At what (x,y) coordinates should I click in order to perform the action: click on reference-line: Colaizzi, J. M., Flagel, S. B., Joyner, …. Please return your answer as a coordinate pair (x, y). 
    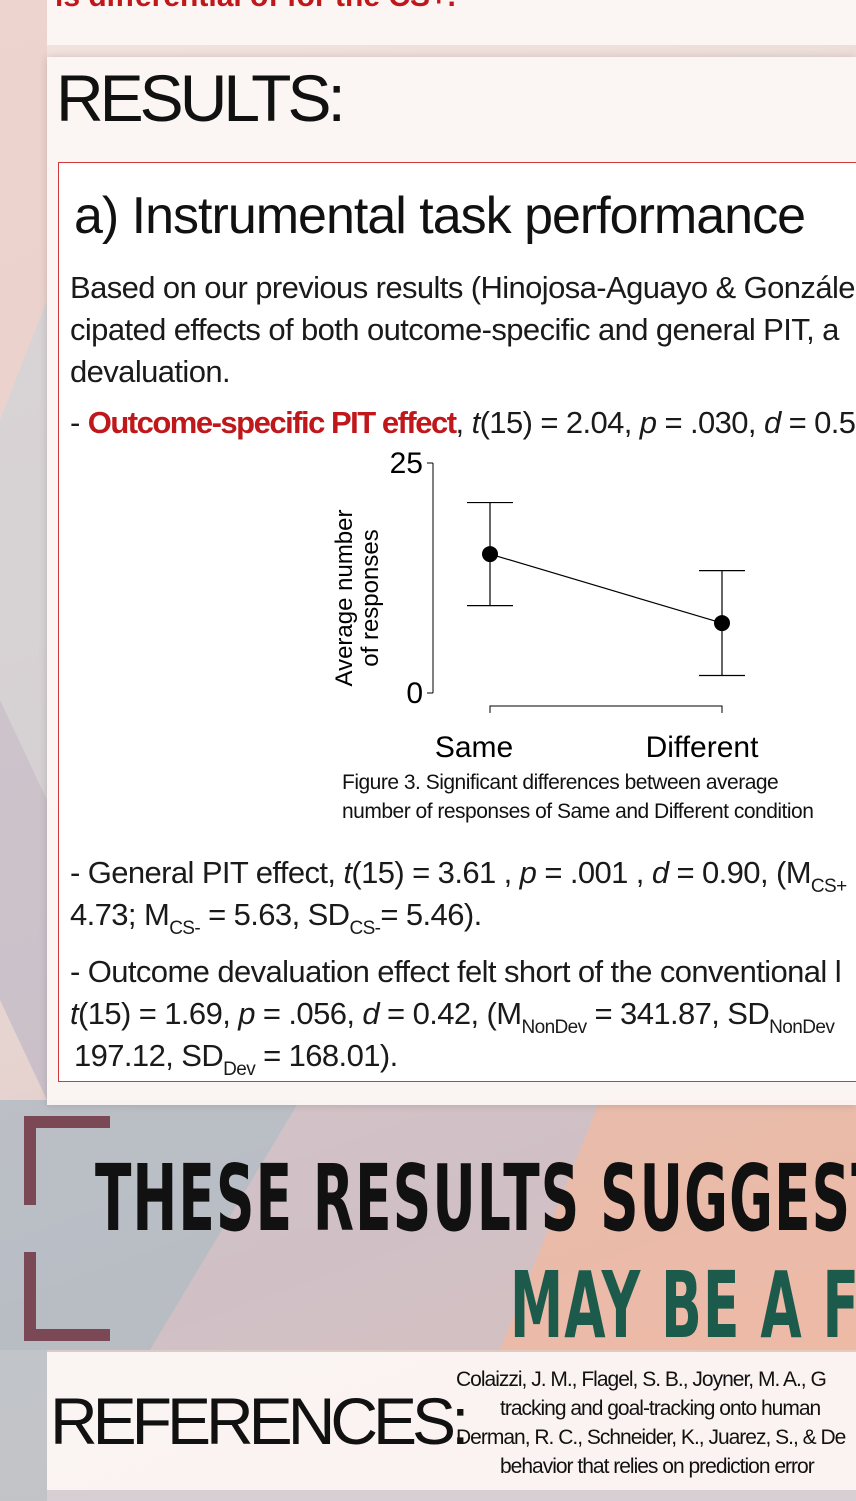
    Looking at the image, I should click on (641, 1379).